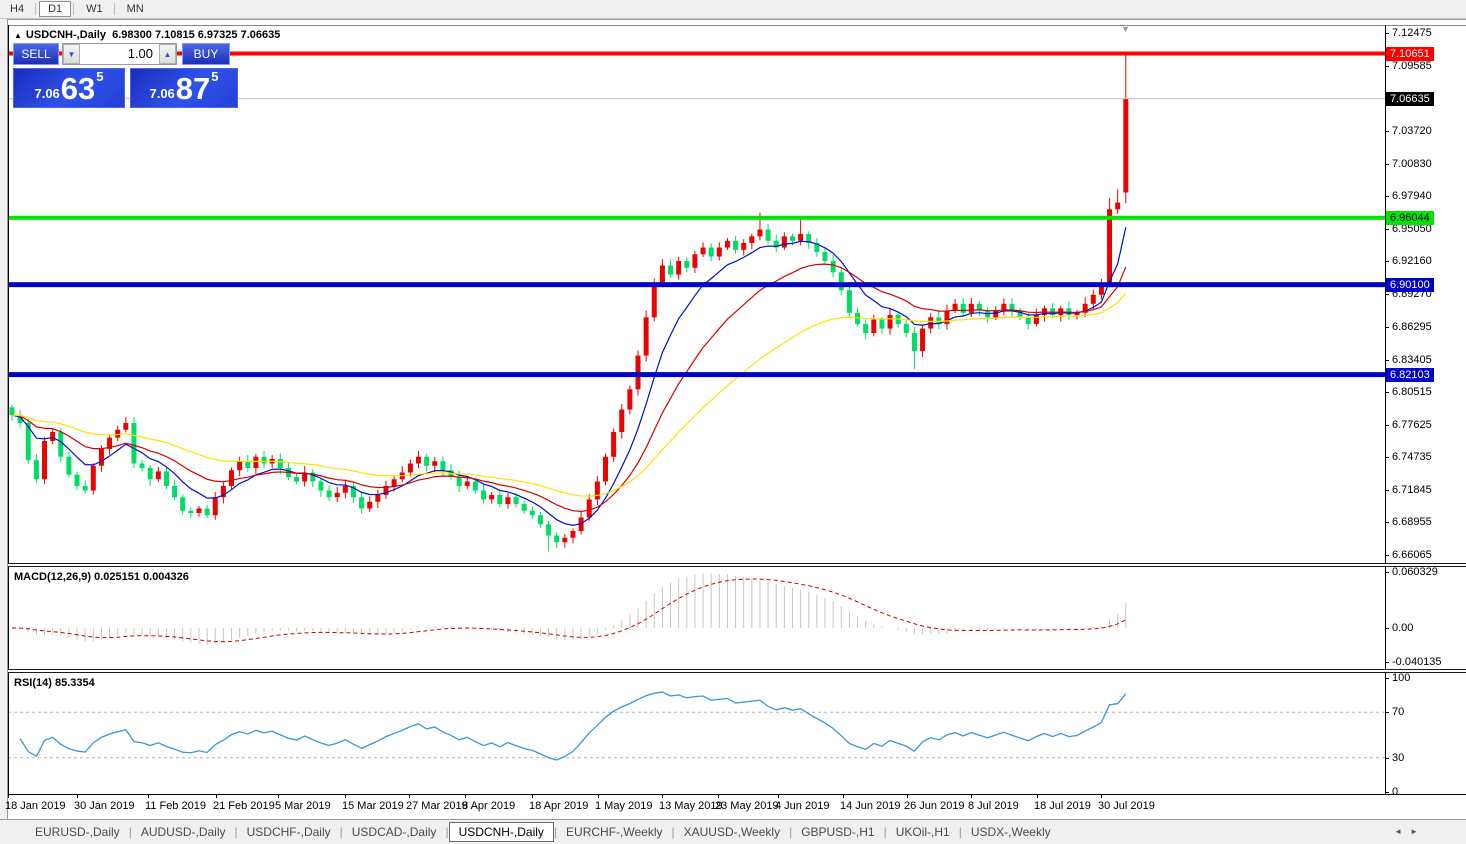  I want to click on tab-scroll-arrows: ◄►, so click(1410, 831).